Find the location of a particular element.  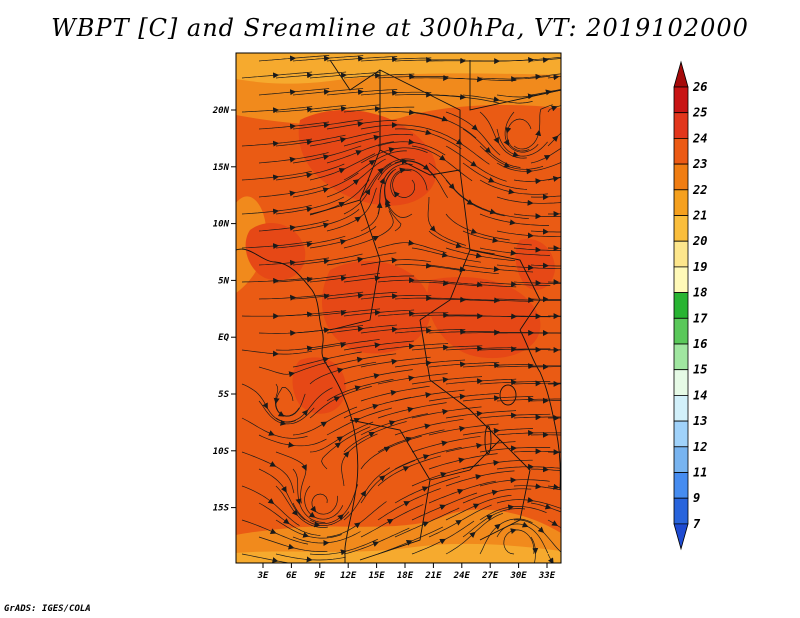

lat-label-2: 10N is located at coordinates (221, 225).